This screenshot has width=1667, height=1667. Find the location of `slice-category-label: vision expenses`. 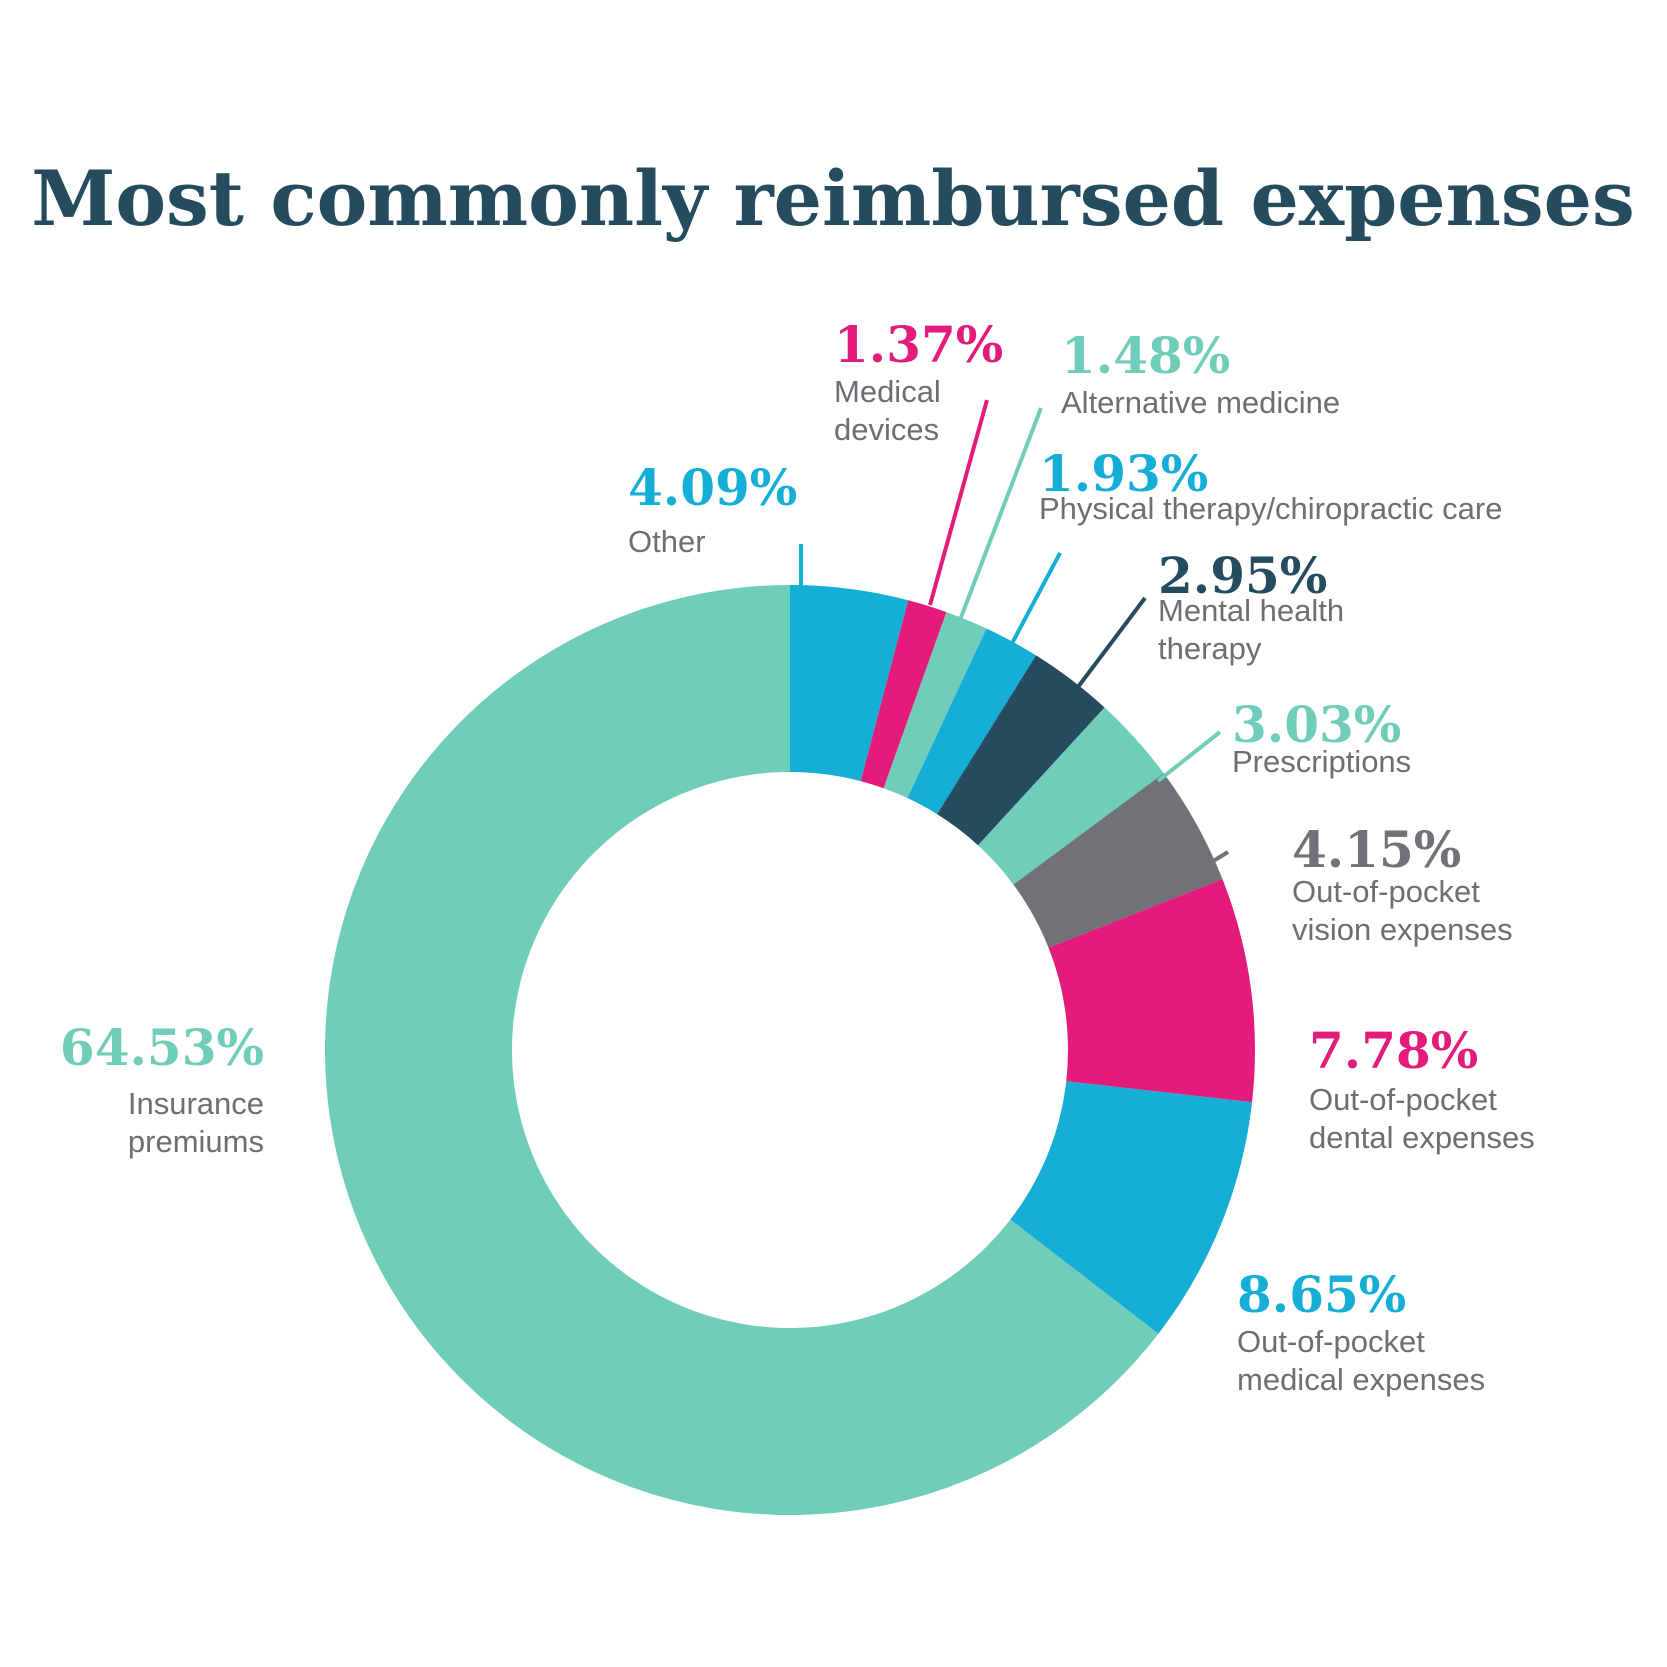

slice-category-label: vision expenses is located at coordinates (1402, 929).